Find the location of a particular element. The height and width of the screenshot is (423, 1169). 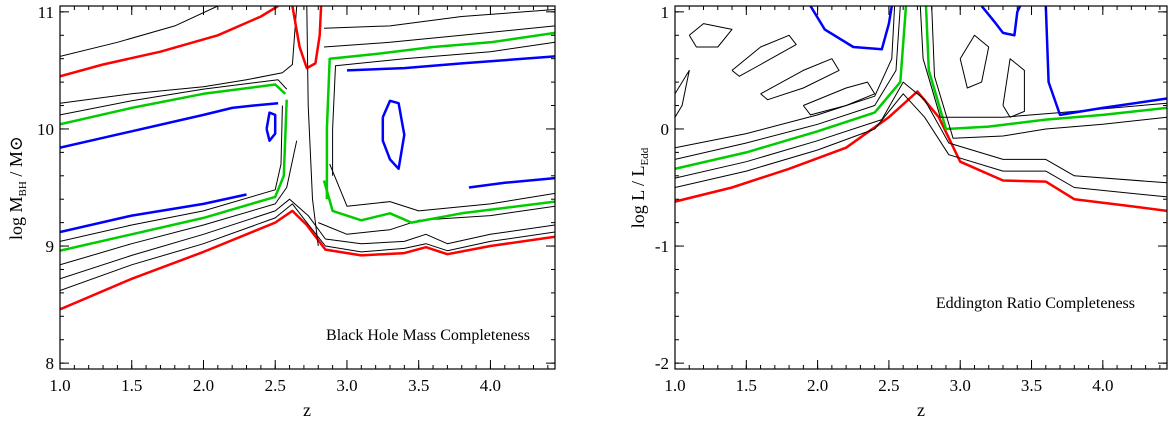

bh-mass-xlabel: z is located at coordinates (307, 410).